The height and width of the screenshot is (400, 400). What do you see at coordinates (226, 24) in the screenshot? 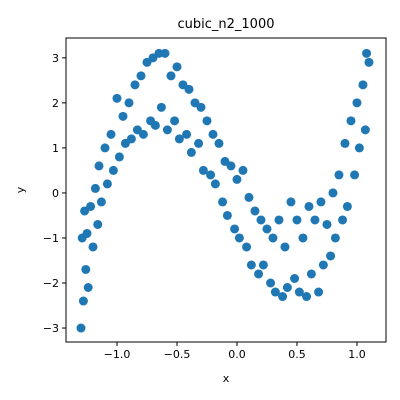
I see `chart-title: cubic_n2_1000` at bounding box center [226, 24].